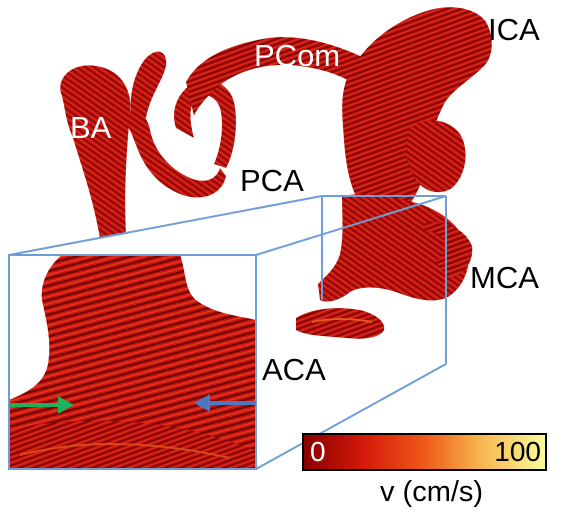 The height and width of the screenshot is (514, 567). Describe the element at coordinates (297, 55) in the screenshot. I see `label-pcom: PCom` at that location.